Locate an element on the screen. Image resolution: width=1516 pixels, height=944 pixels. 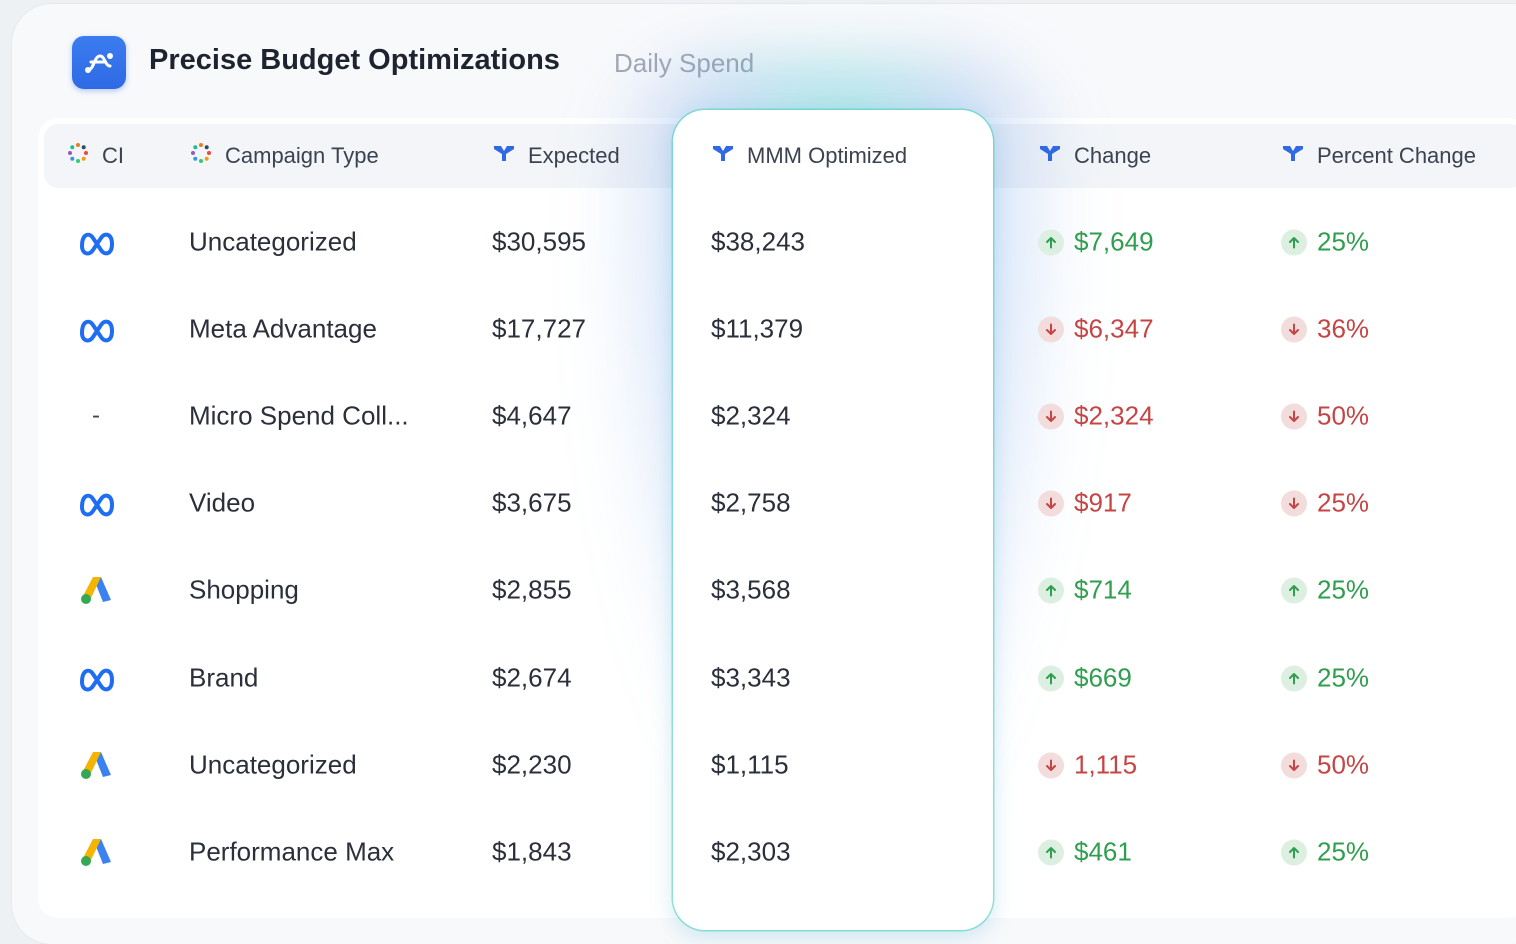
percent-change-cell: 36% is located at coordinates (1325, 329).